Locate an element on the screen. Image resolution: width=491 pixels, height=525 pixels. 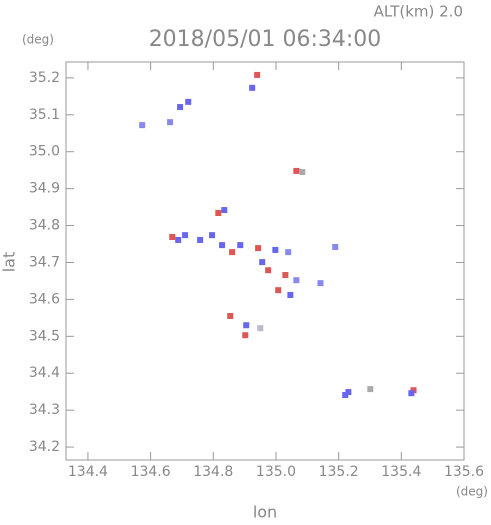
chart-subtitle: ALT(km) 2.0 is located at coordinates (418, 12).